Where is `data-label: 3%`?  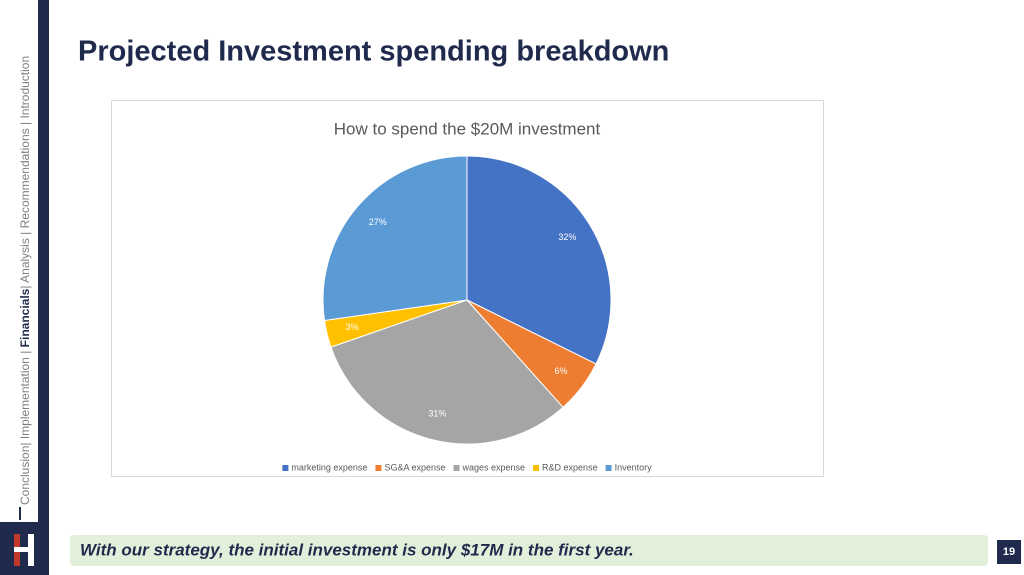 data-label: 3% is located at coordinates (352, 327).